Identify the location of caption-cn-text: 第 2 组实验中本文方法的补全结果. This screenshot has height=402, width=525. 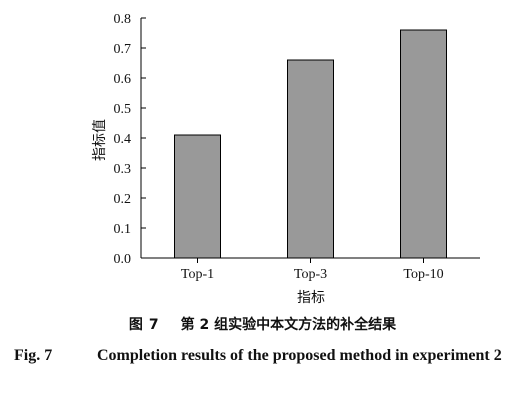
(288, 325).